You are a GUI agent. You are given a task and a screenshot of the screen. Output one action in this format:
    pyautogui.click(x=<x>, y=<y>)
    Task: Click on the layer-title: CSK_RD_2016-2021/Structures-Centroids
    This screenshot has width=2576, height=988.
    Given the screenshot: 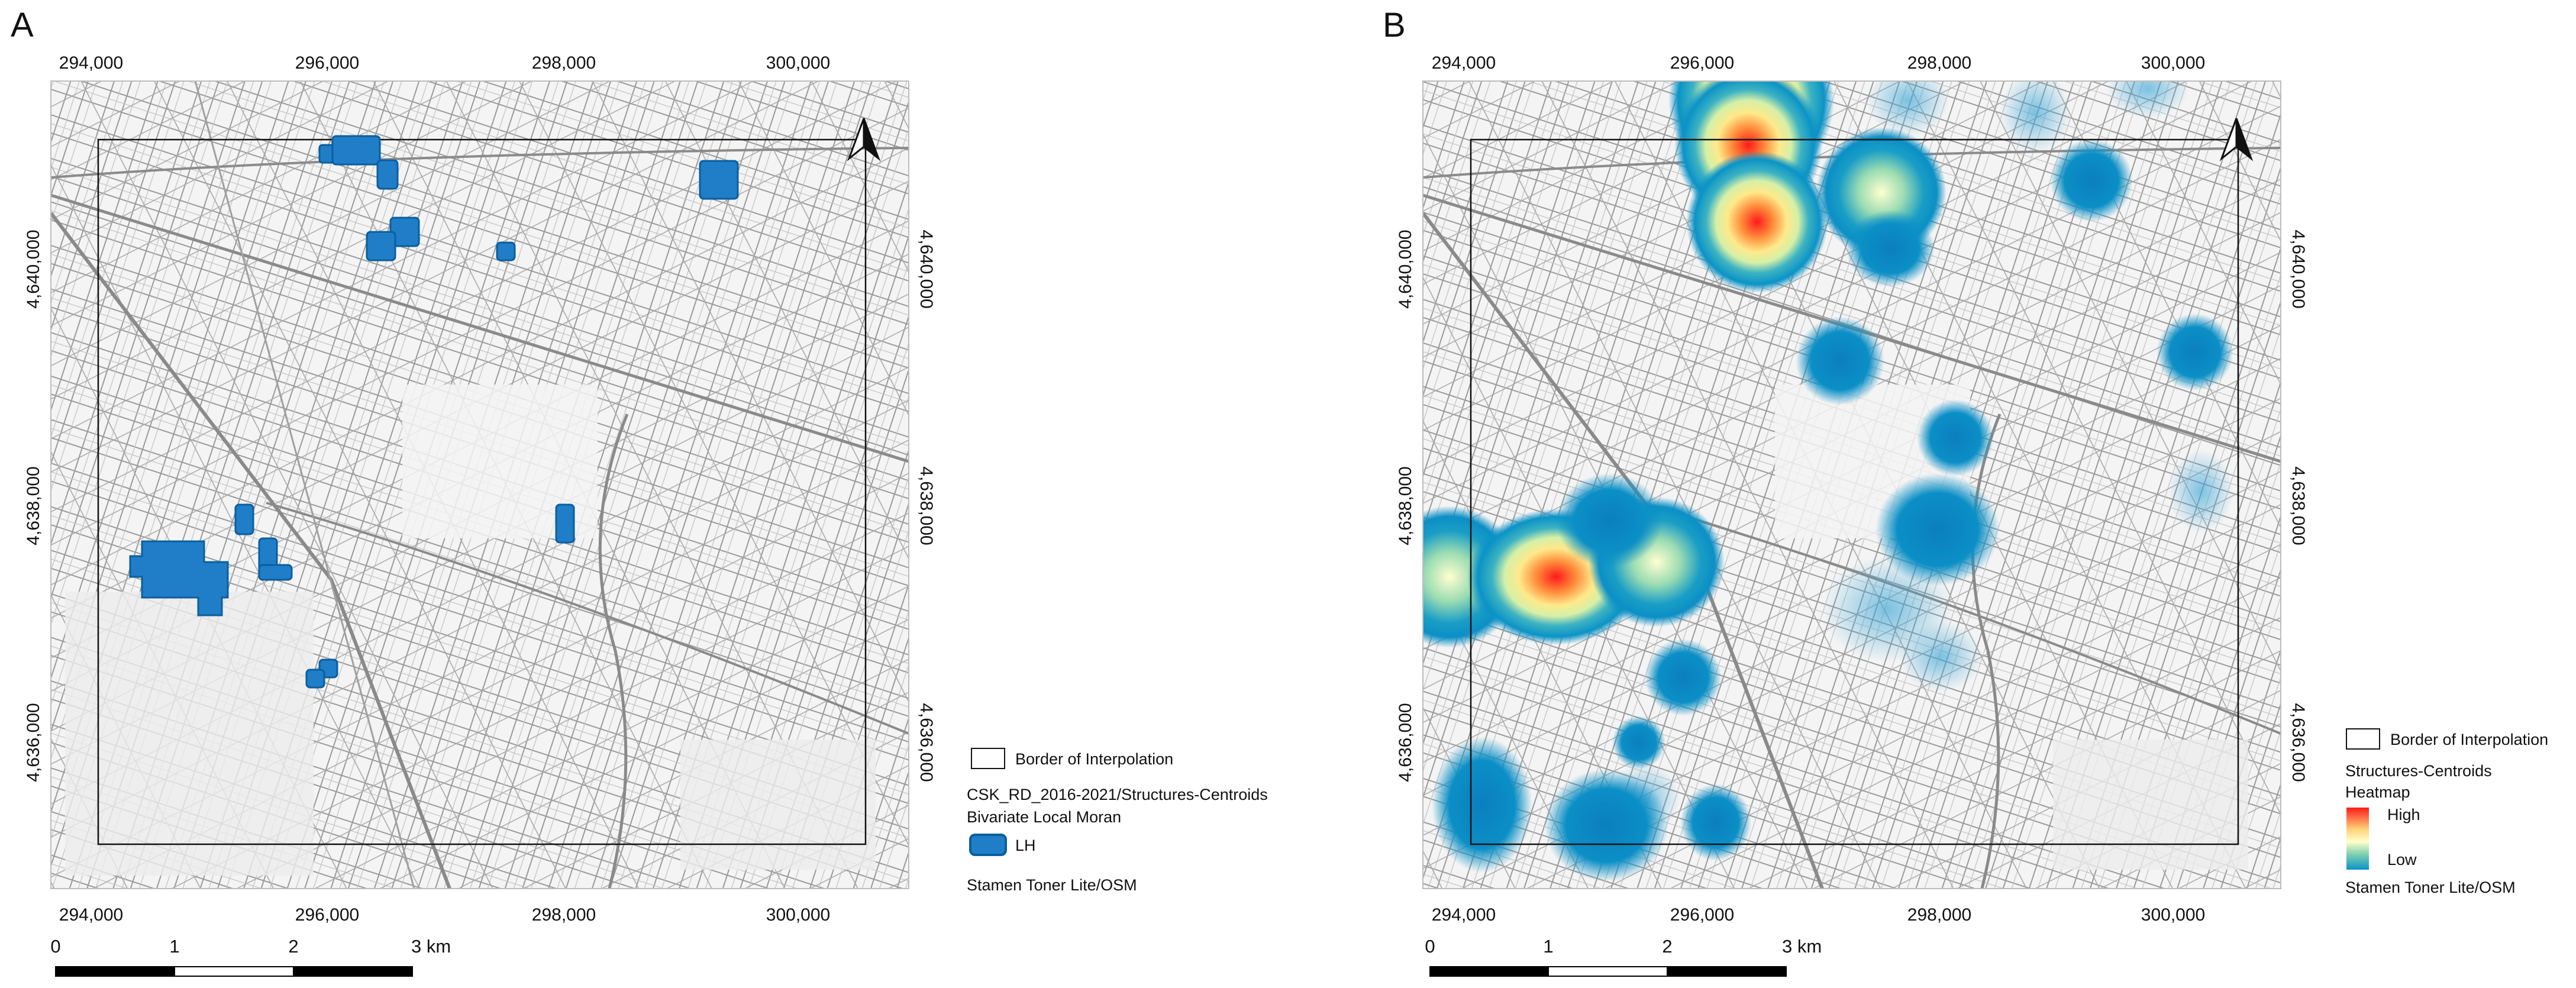 What is the action you would take?
    pyautogui.click(x=1117, y=794)
    